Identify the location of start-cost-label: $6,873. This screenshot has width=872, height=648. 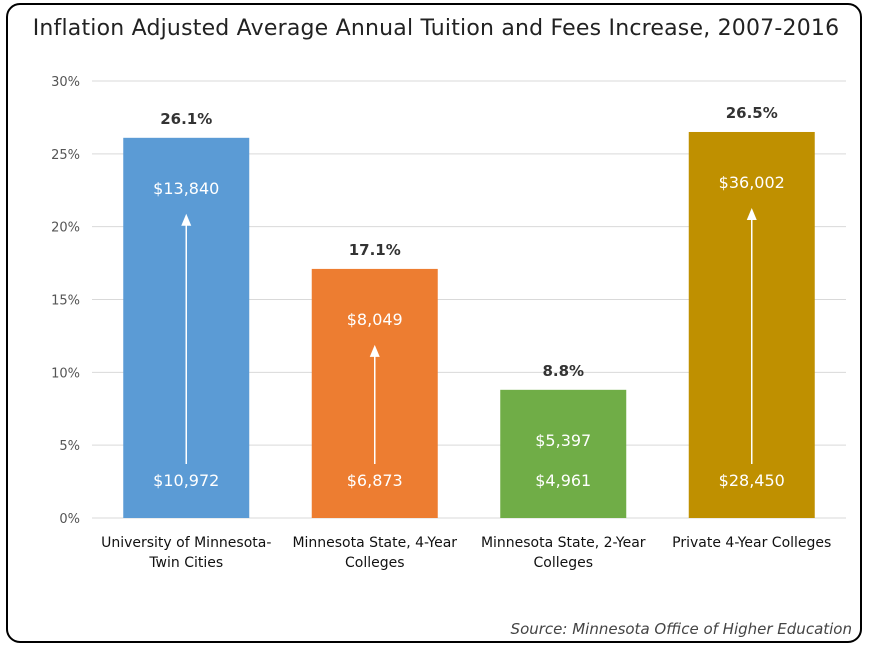
(375, 480).